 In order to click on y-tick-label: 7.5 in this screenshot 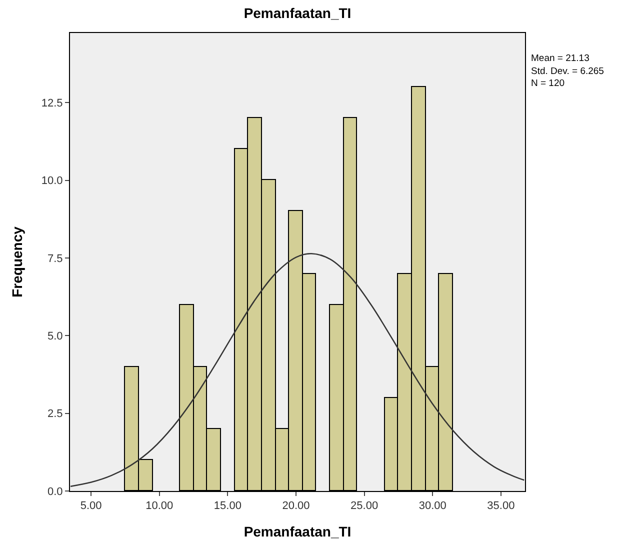, I will do `click(55, 258)`.